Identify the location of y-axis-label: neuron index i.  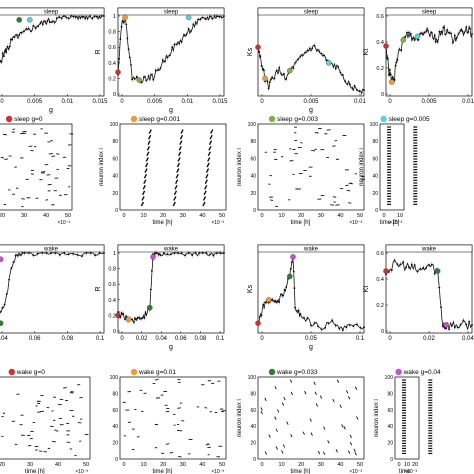
(240, 167).